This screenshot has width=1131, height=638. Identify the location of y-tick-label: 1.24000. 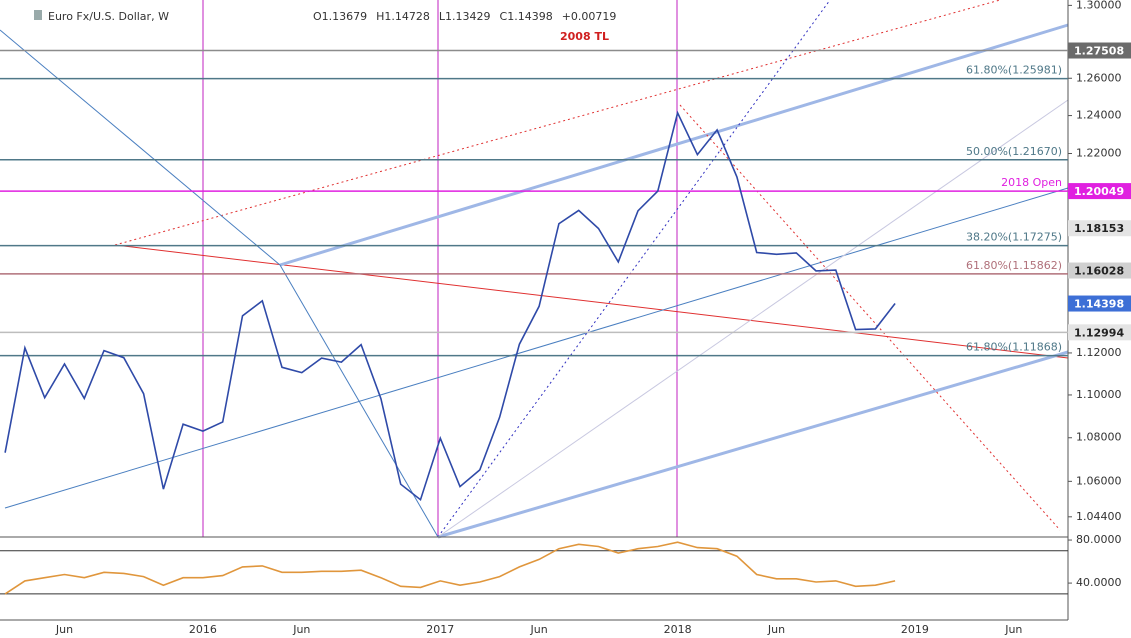
(1099, 115).